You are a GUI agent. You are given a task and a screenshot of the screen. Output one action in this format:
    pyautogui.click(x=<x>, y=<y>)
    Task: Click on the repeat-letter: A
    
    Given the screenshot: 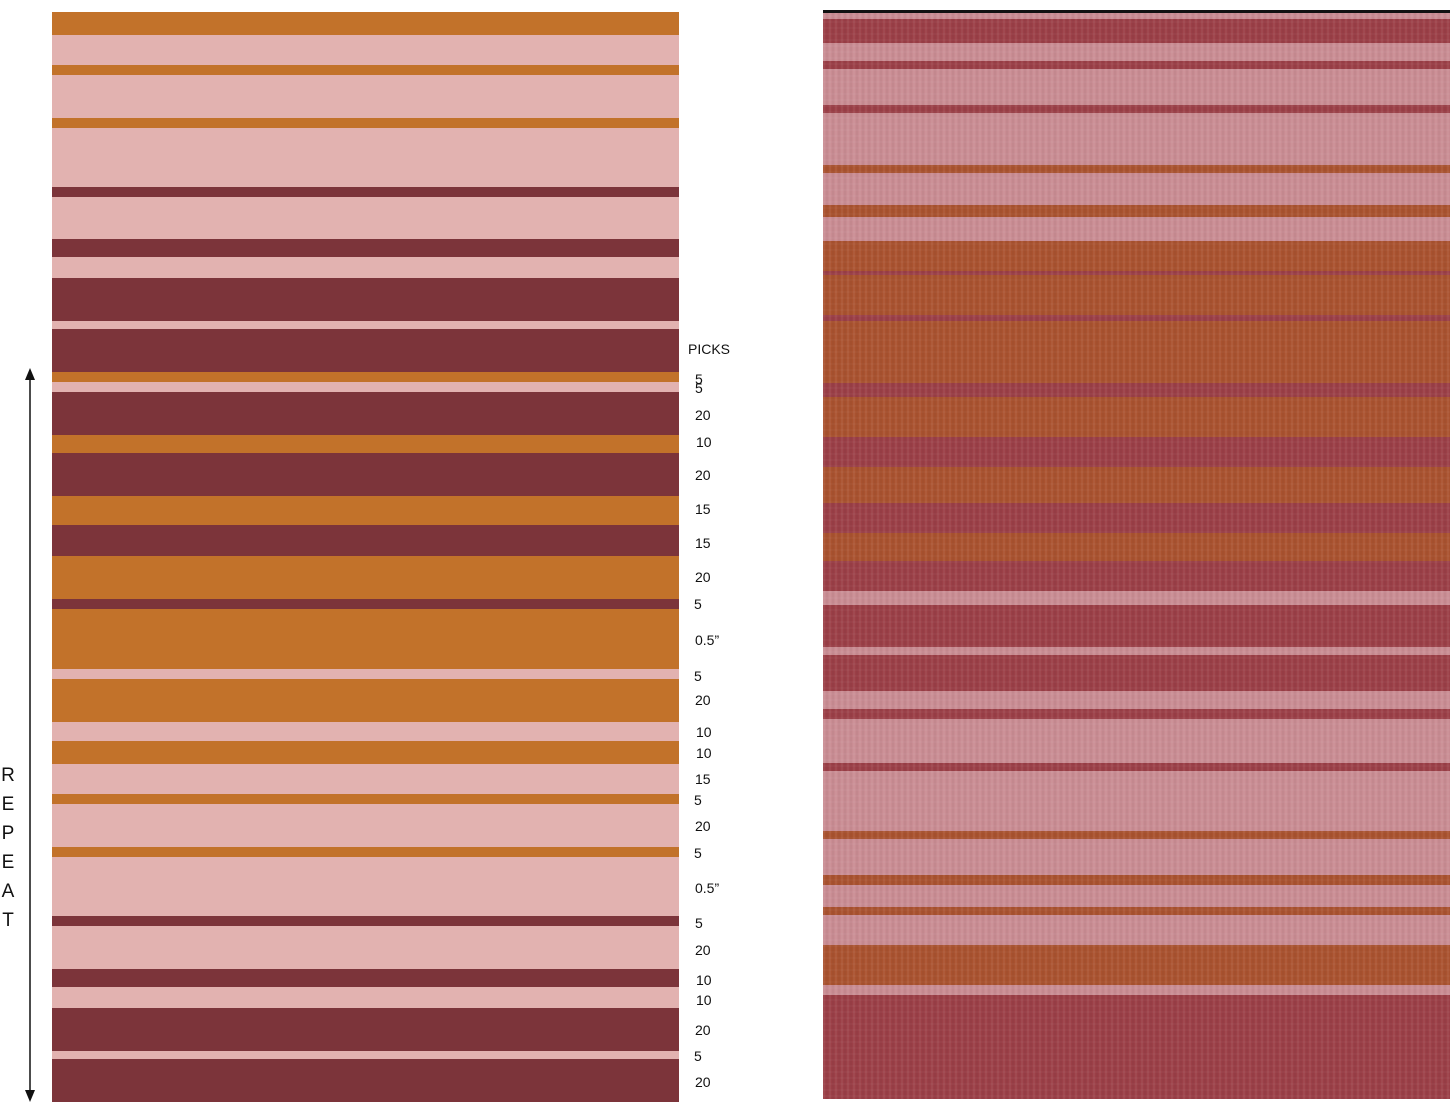 What is the action you would take?
    pyautogui.click(x=8, y=891)
    